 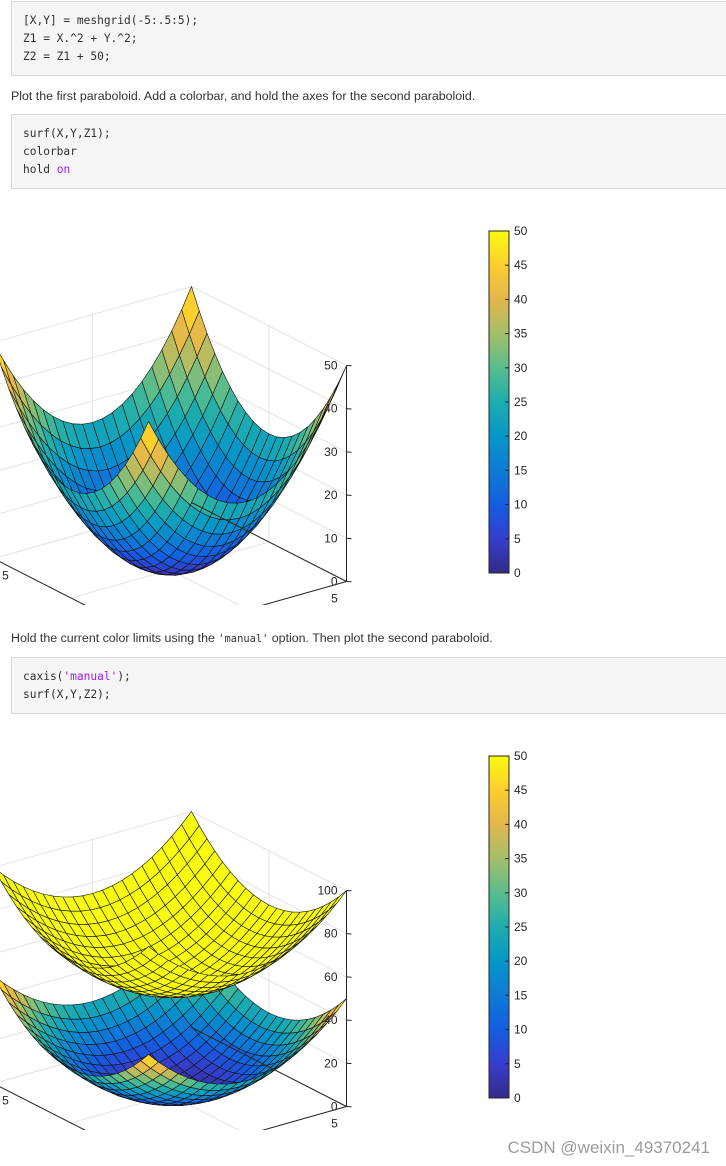 I want to click on z-tick-label: 60, so click(x=331, y=977).